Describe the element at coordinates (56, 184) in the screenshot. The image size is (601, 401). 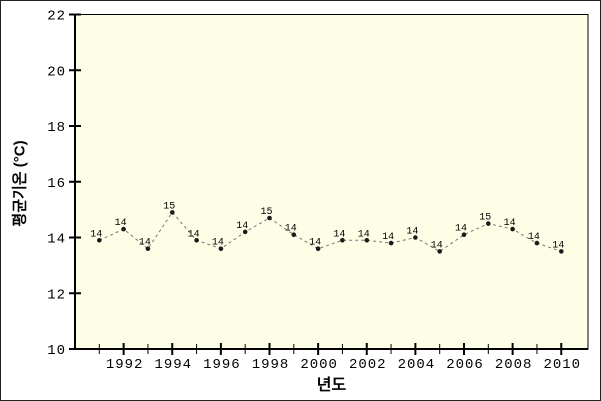
I see `y-tick-label: 16` at that location.